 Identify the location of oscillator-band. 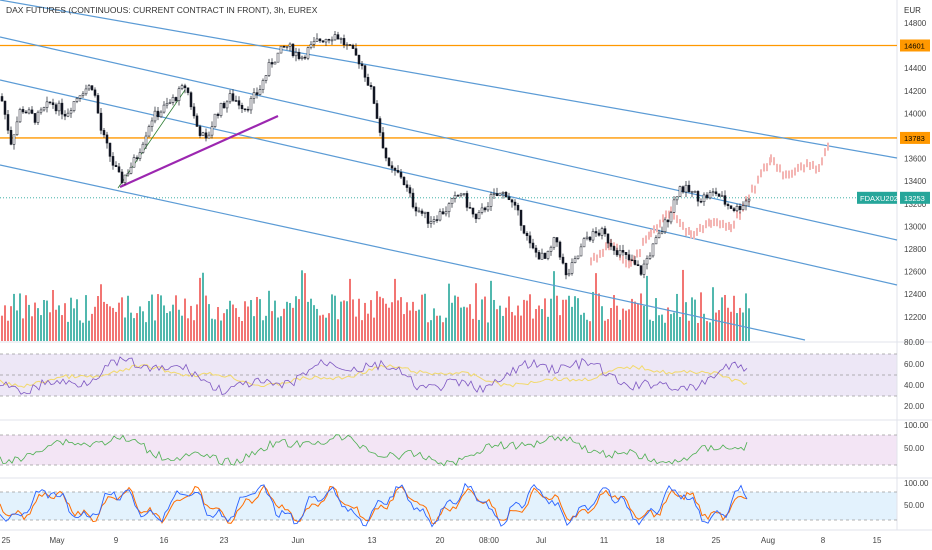
(448, 450).